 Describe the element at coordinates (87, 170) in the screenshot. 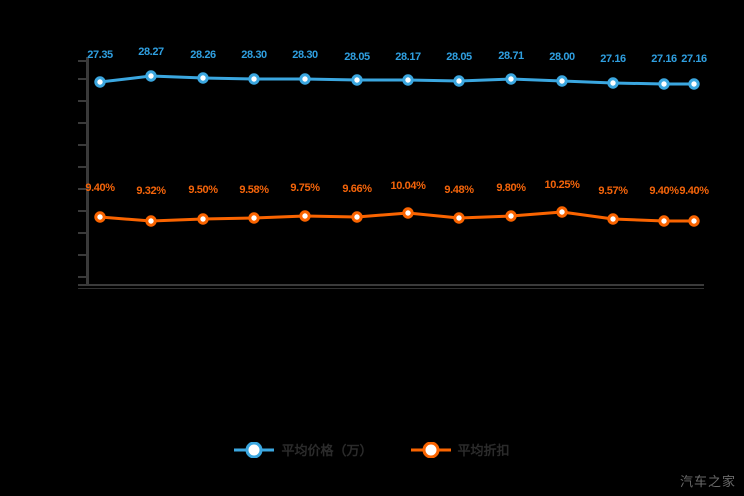

I see `y-axis-line` at that location.